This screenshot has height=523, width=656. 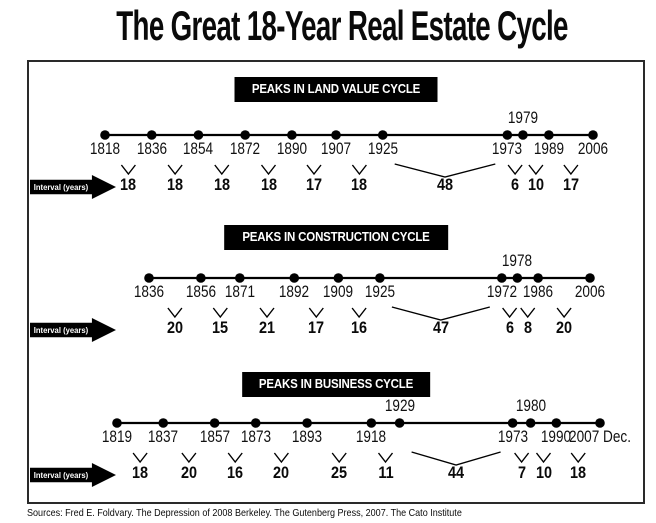 I want to click on peak-year-label: 1819, so click(x=117, y=436).